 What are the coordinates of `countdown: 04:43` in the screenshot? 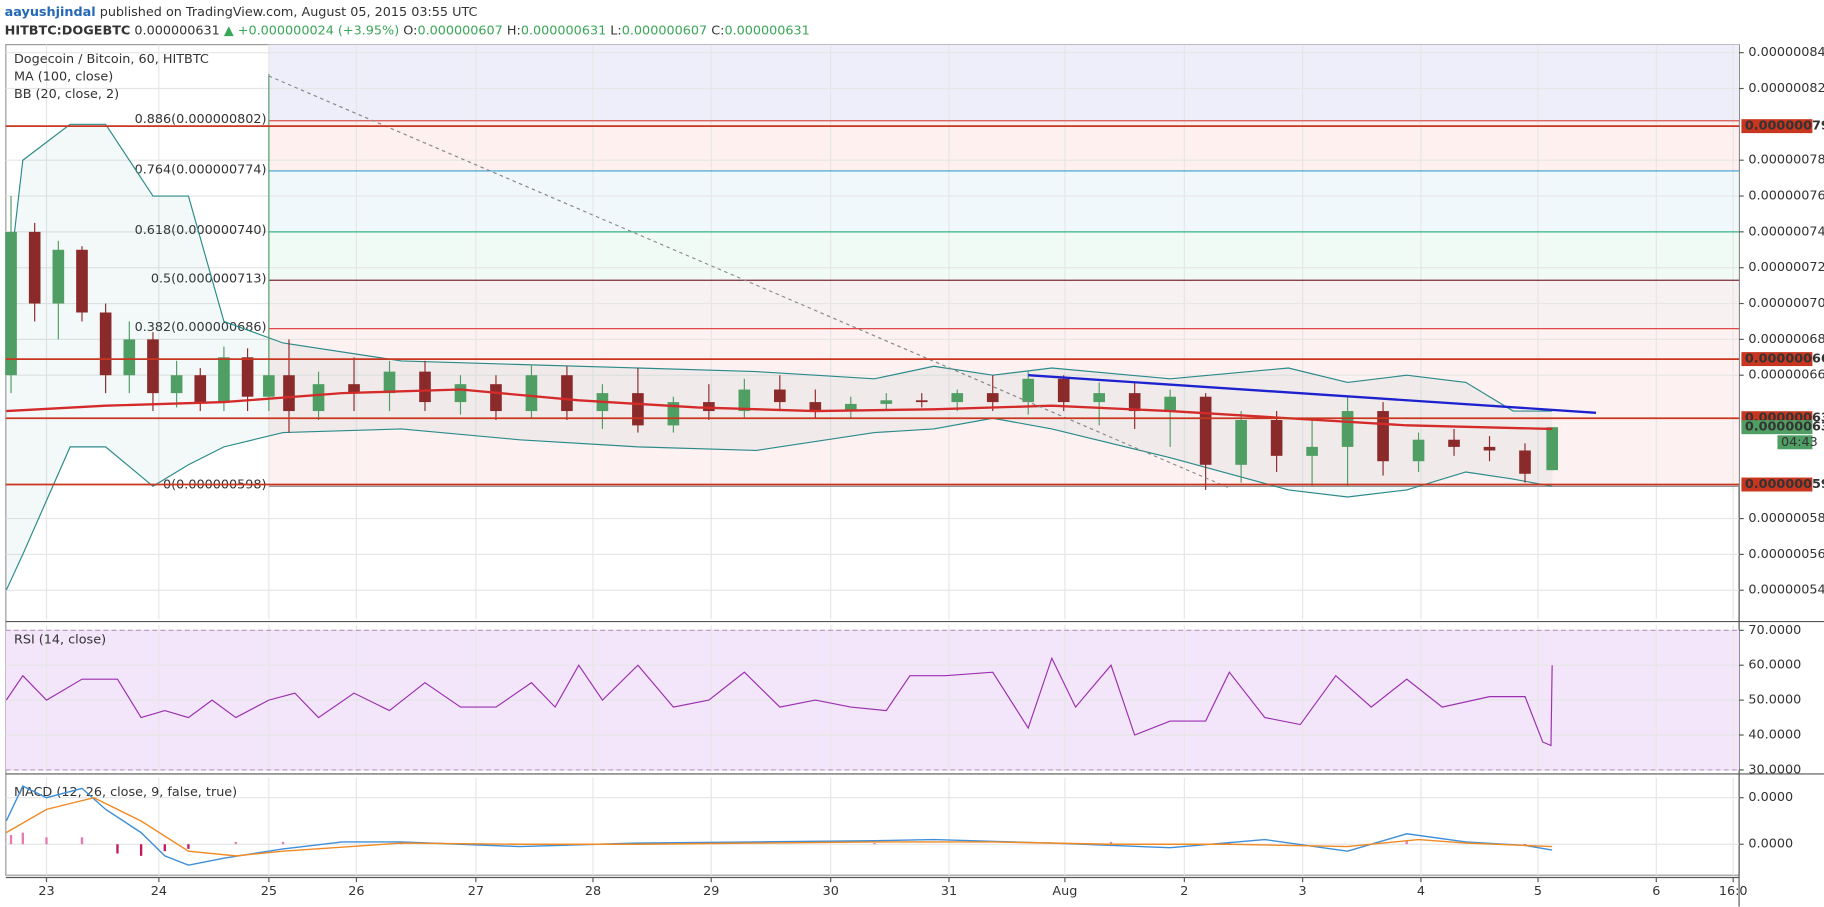 It's located at (1799, 442).